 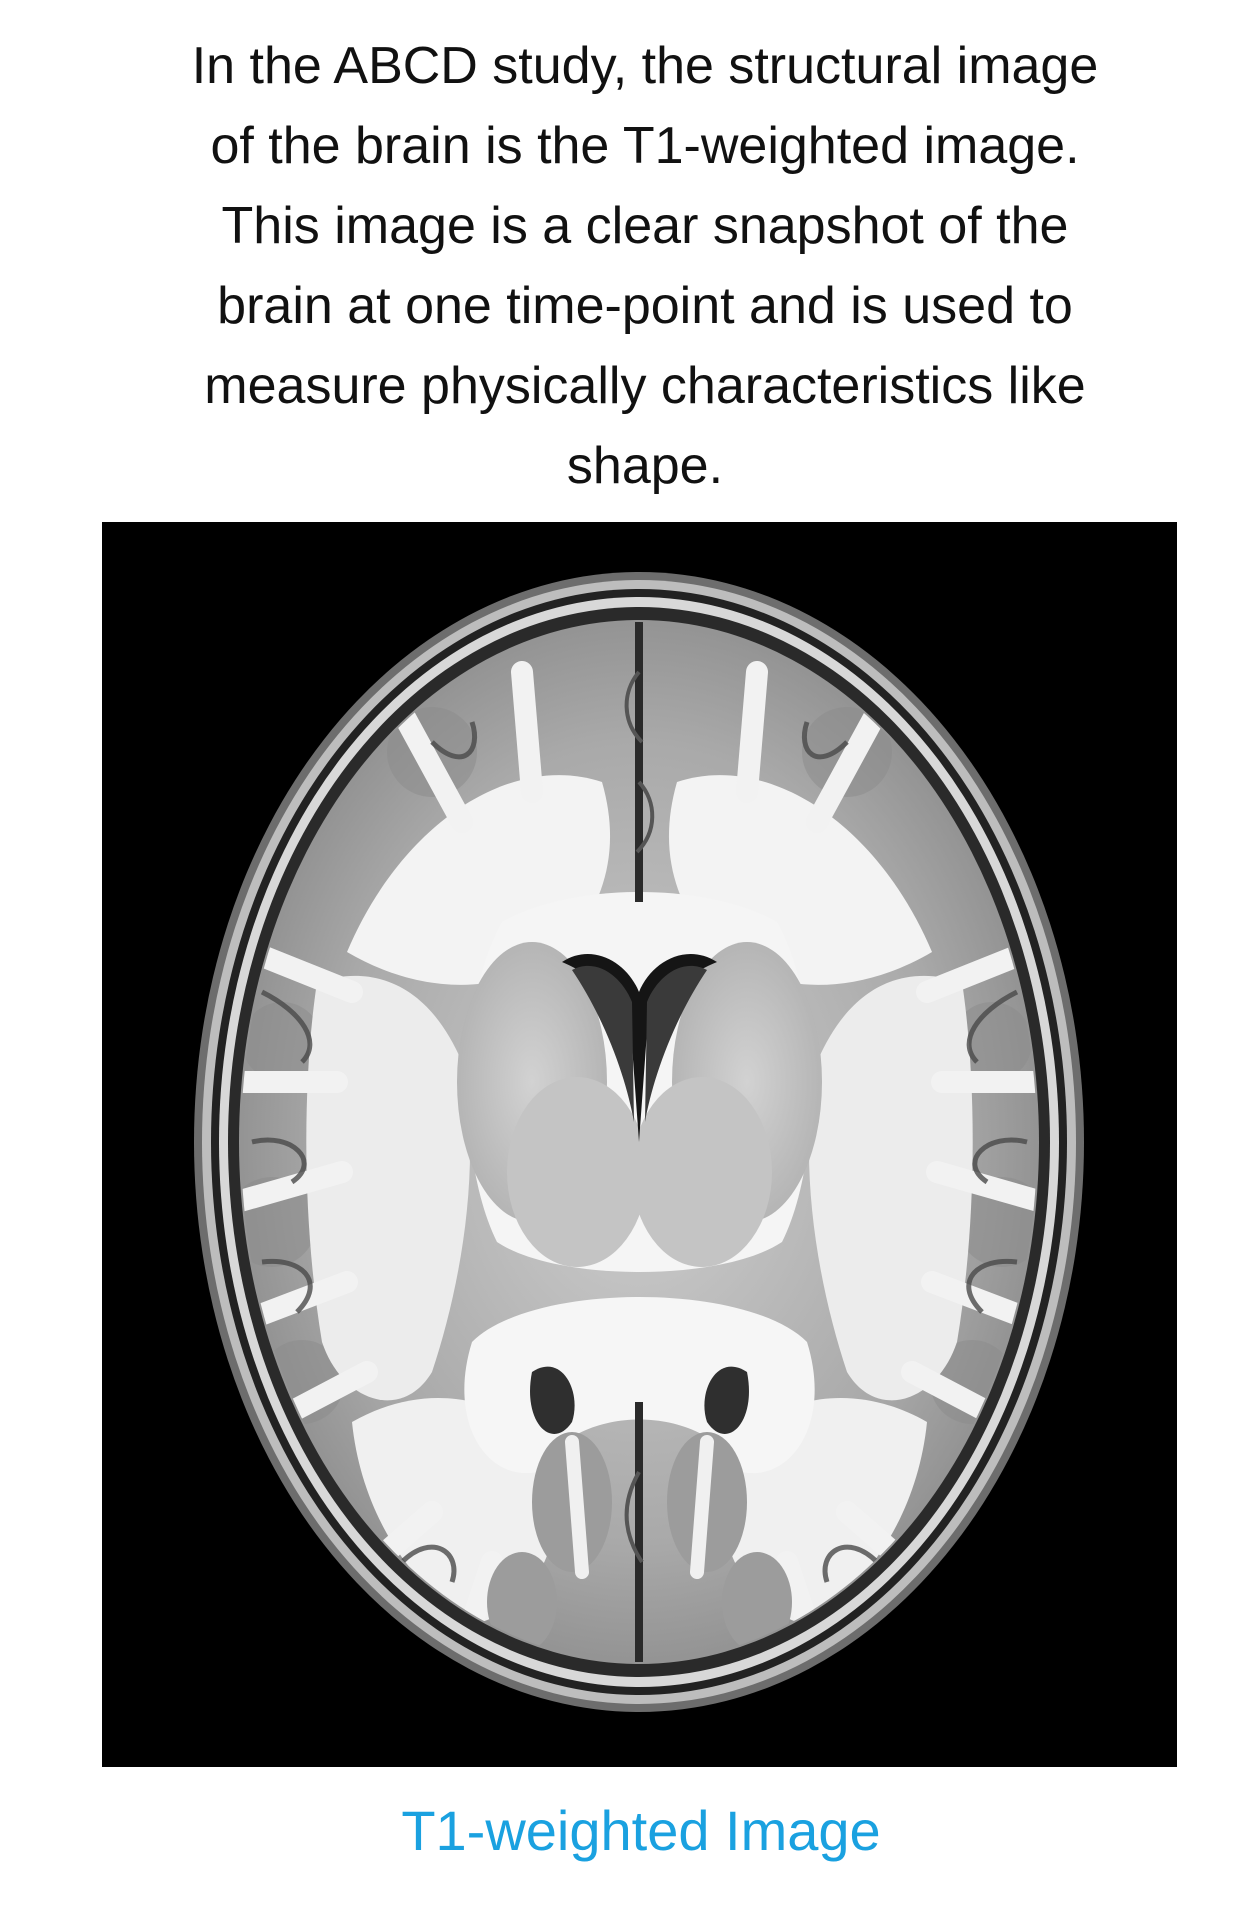 I want to click on intro-line-6: shape., so click(x=645, y=466).